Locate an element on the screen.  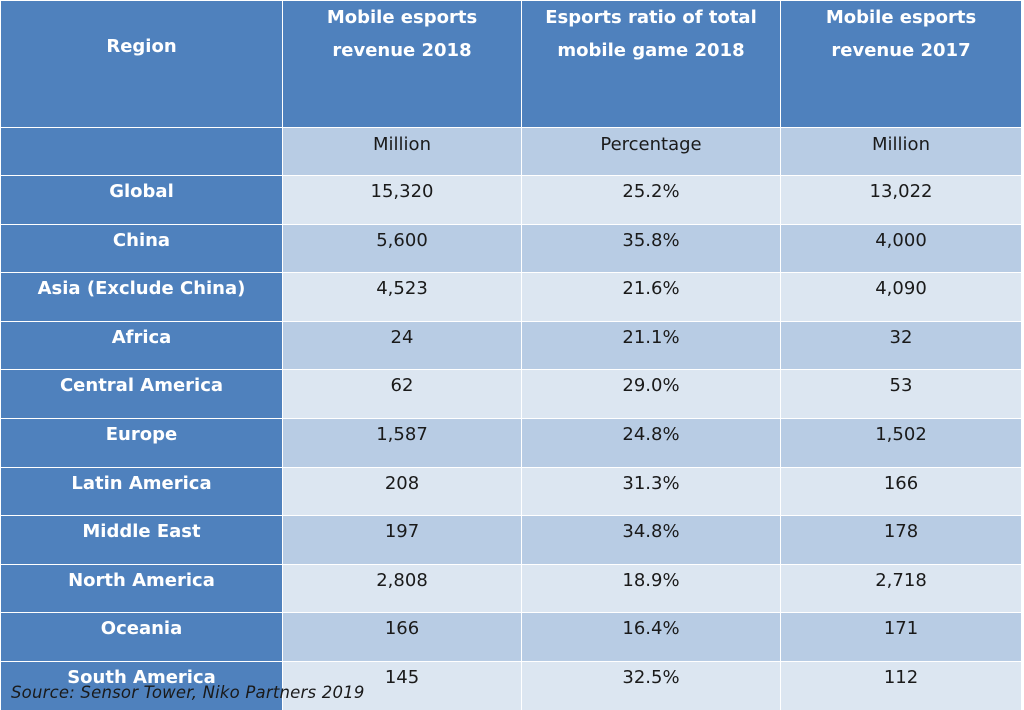
table-row: Latin America 208 31.3% 166 is located at coordinates (511, 491).